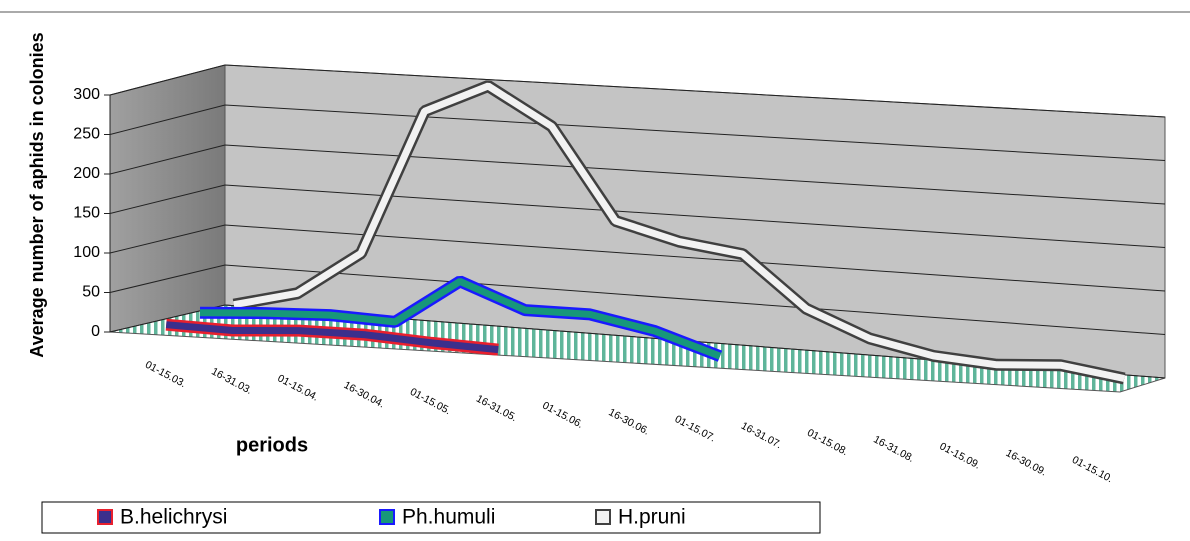  What do you see at coordinates (629, 421) in the screenshot?
I see `x-tick-label: 16-30.06.` at bounding box center [629, 421].